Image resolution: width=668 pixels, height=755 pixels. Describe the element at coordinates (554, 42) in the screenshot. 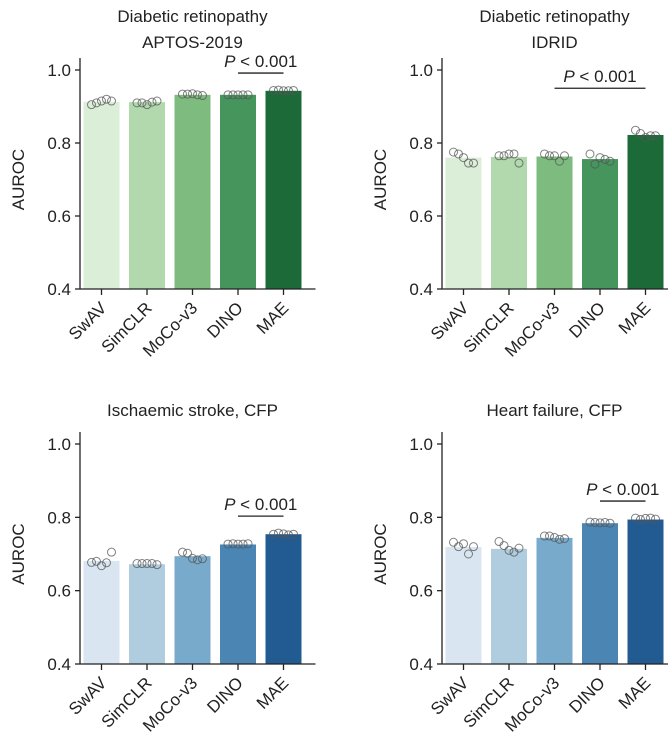

I see `chart-title: IDRID` at that location.